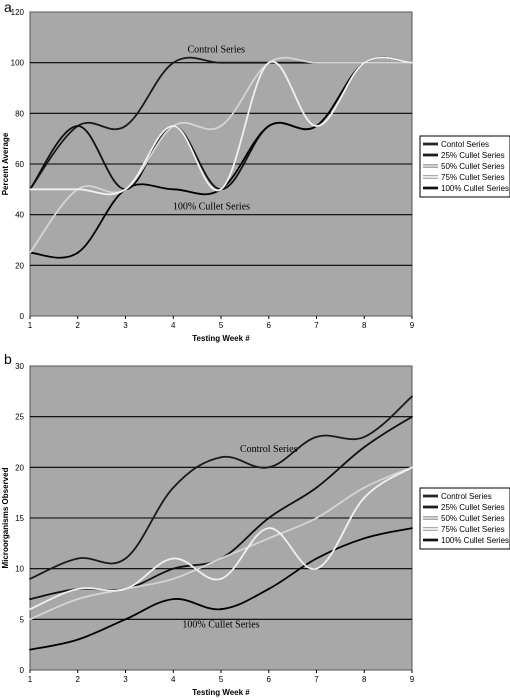 The image size is (510, 700). I want to click on x-tick-label-b: 3, so click(125, 679).